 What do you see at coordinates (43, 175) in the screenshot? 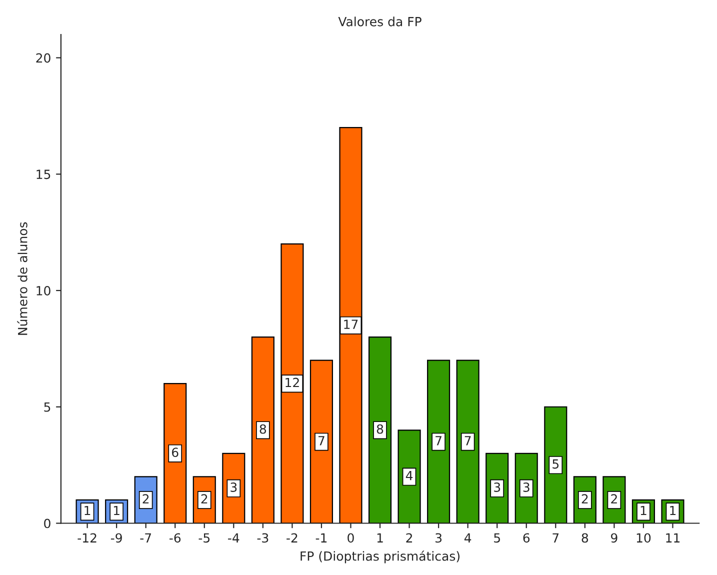
I see `y-tick-label: 15` at bounding box center [43, 175].